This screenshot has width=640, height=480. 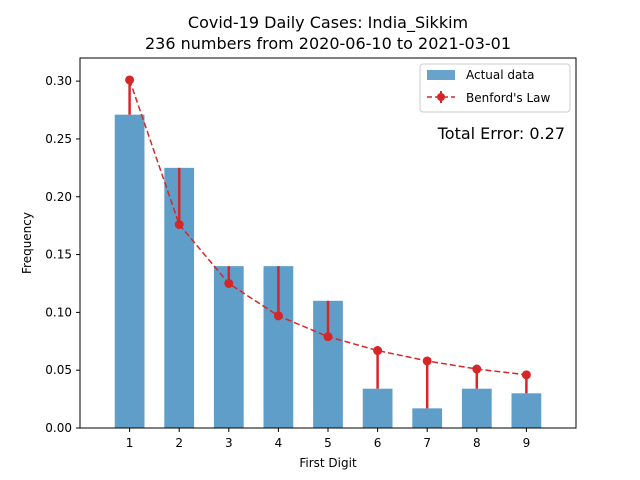 What do you see at coordinates (229, 443) in the screenshot?
I see `x-tick-label-3: 3` at bounding box center [229, 443].